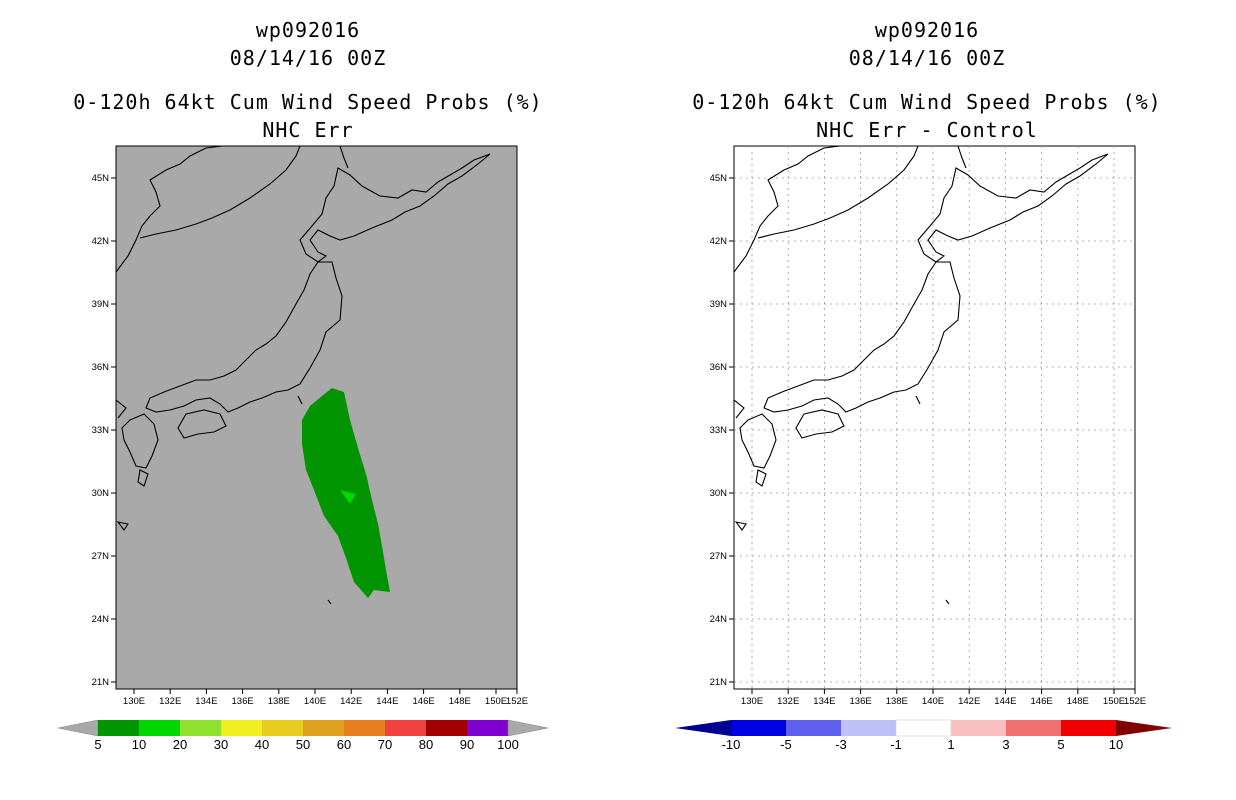 Image resolution: width=1236 pixels, height=800 pixels. Describe the element at coordinates (78, 728) in the screenshot. I see `left-colorbar-low-arrow` at that location.